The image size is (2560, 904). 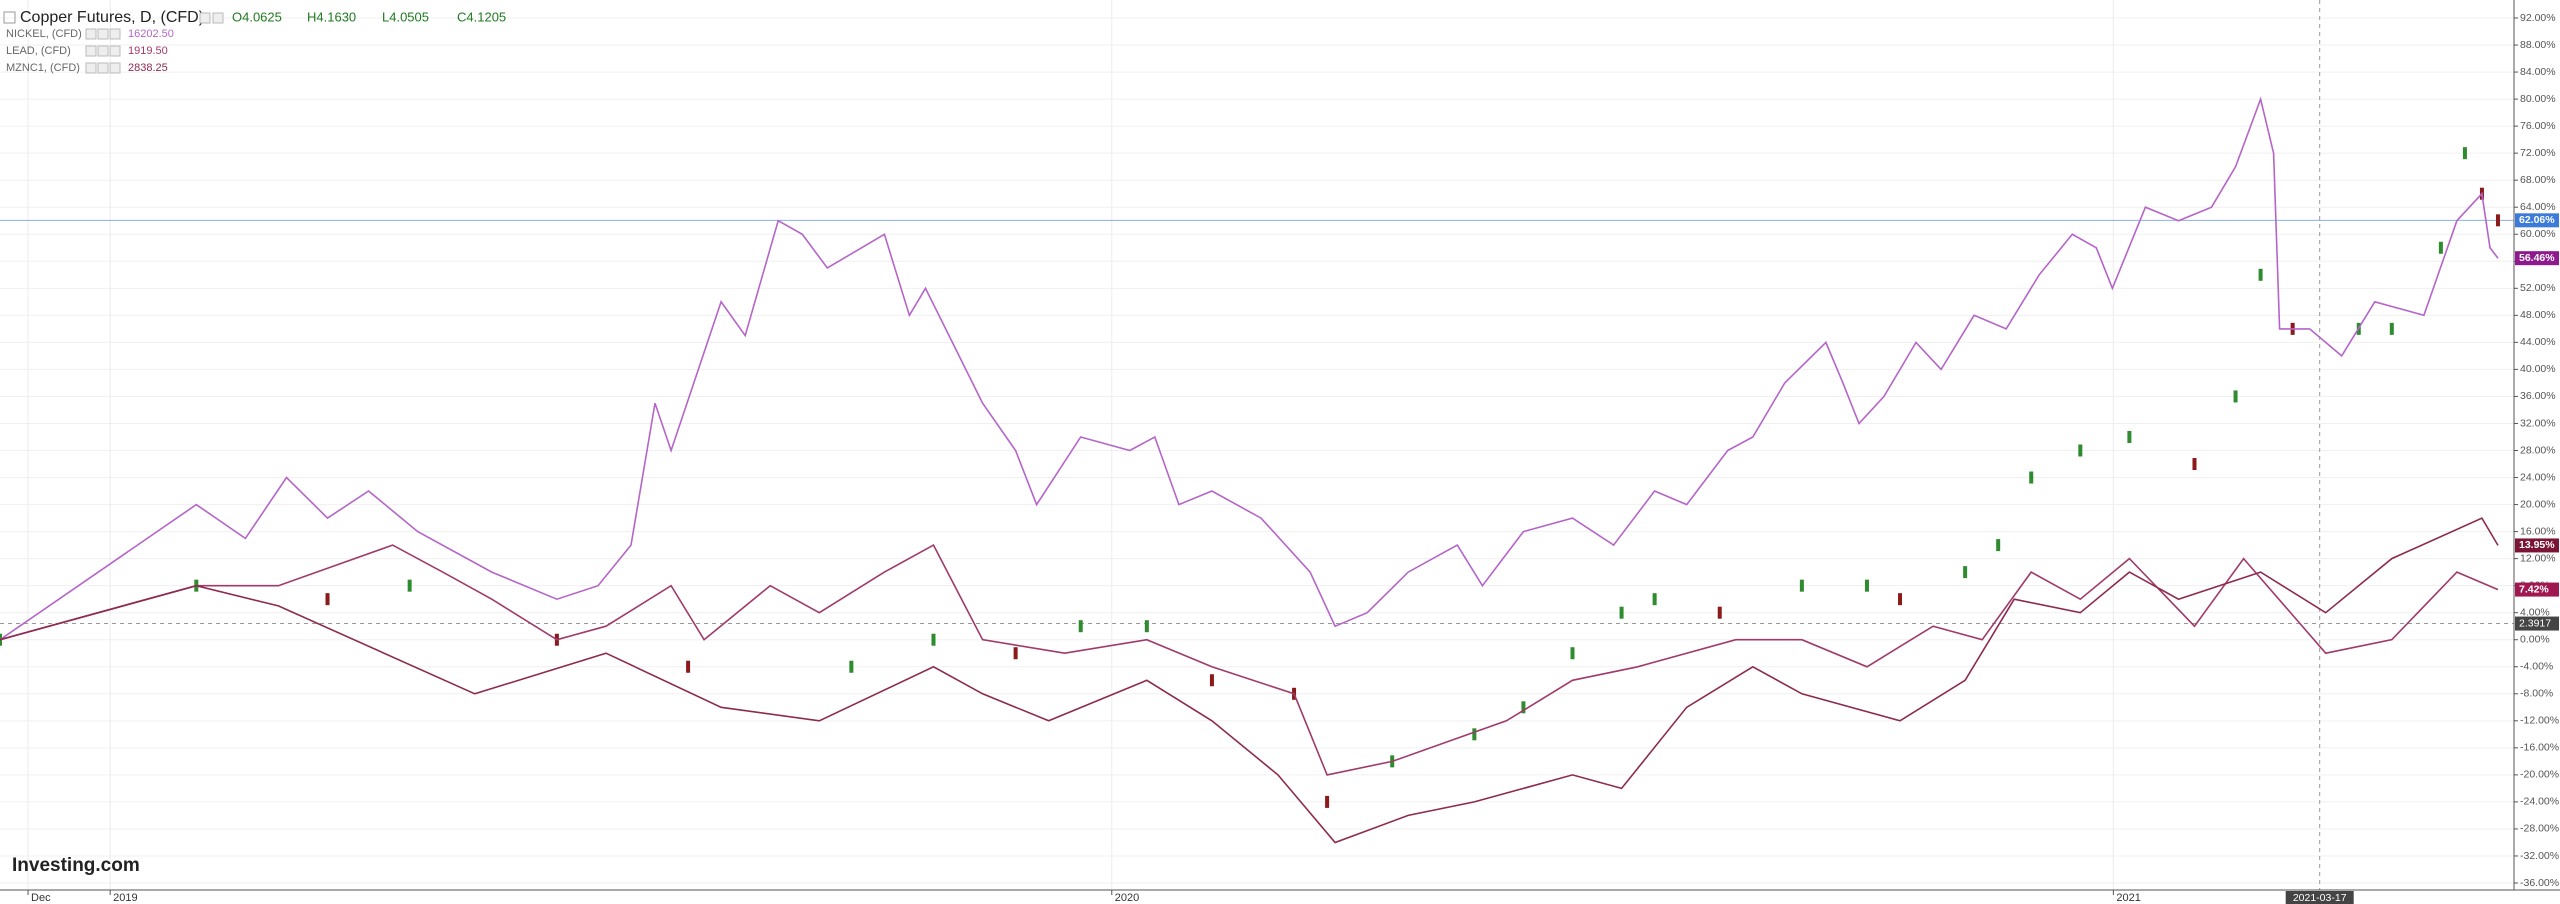 What do you see at coordinates (2538, 504) in the screenshot?
I see `y-tick-label: 20.00%` at bounding box center [2538, 504].